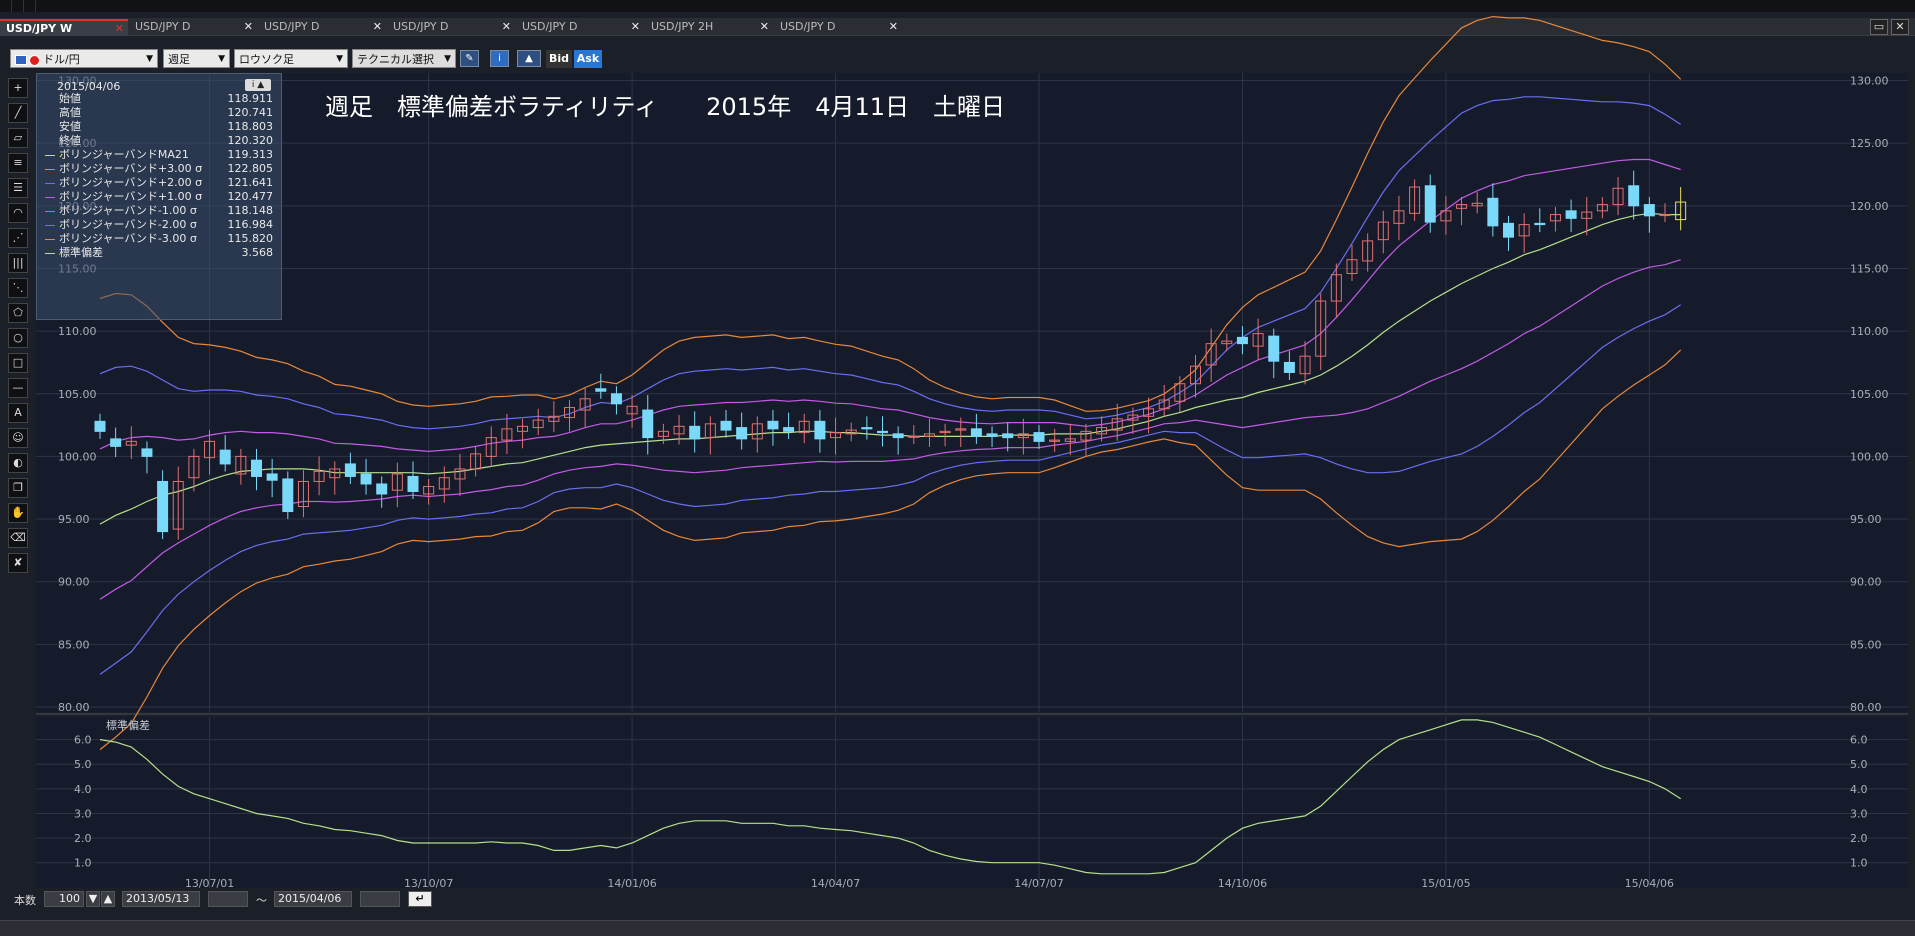  What do you see at coordinates (70, 98) in the screenshot?
I see `info-row-label: 始値` at bounding box center [70, 98].